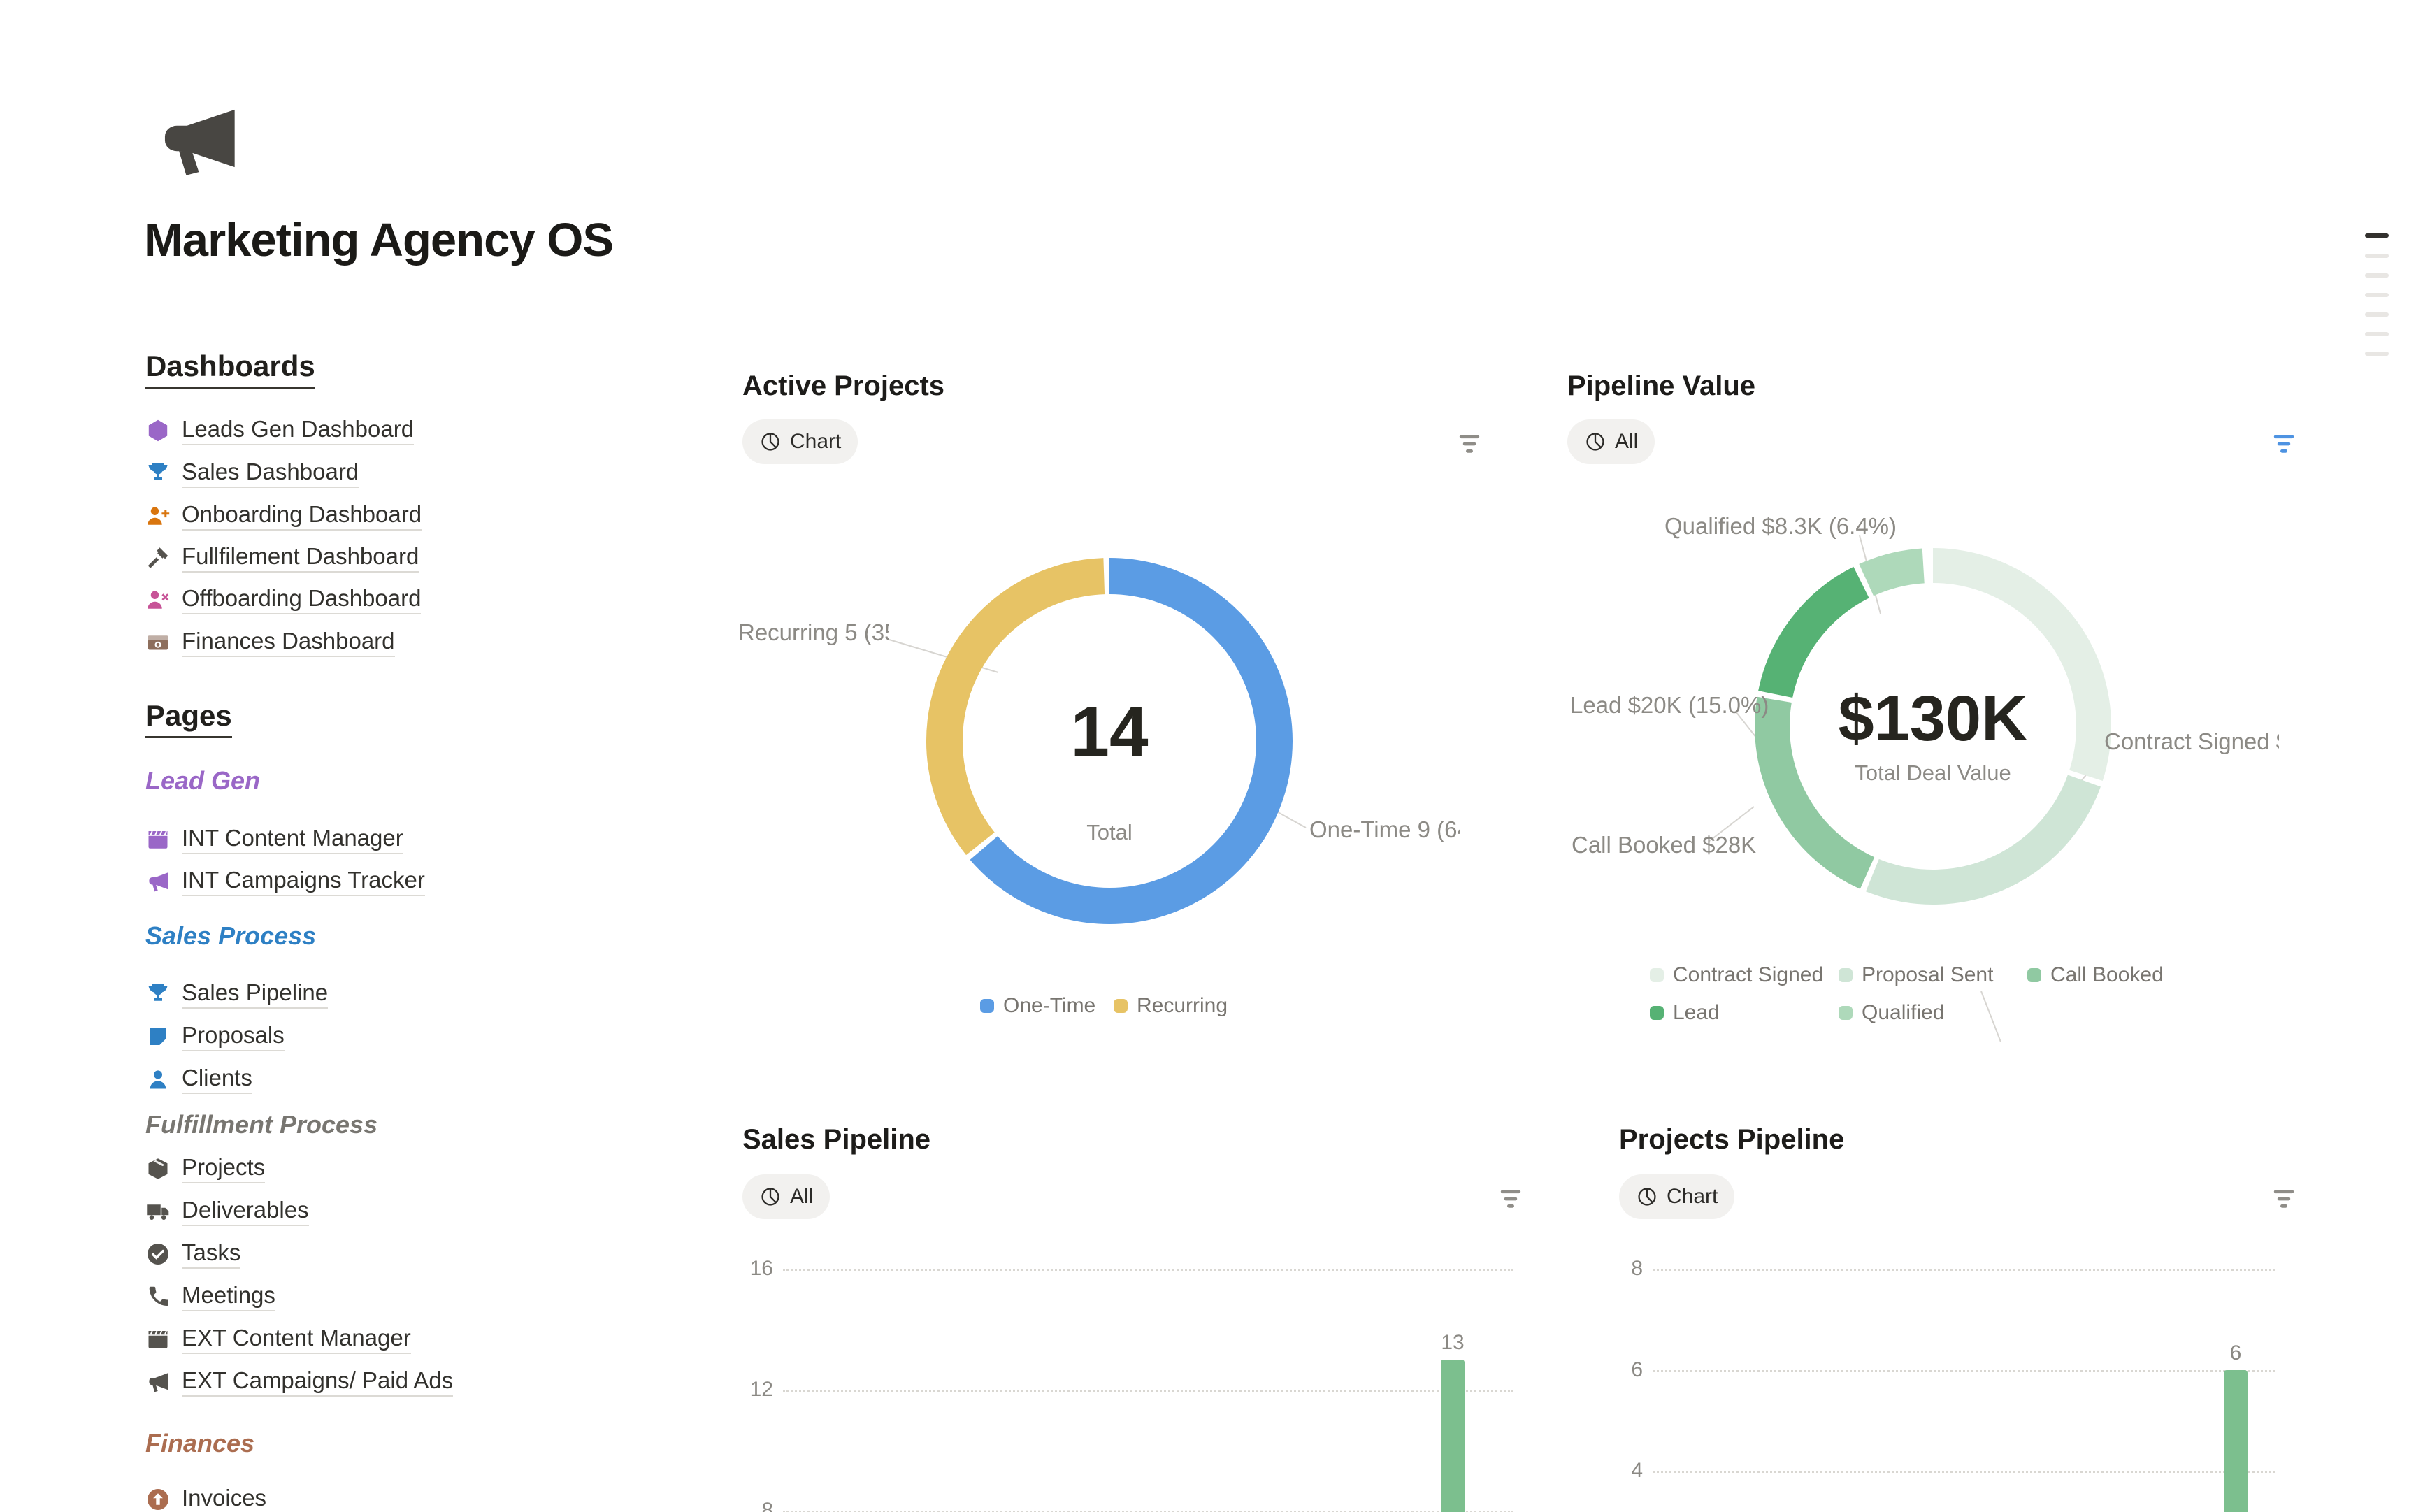 The image size is (2416, 1512). What do you see at coordinates (224, 1498) in the screenshot?
I see `sidebar-item-label: Invoices` at bounding box center [224, 1498].